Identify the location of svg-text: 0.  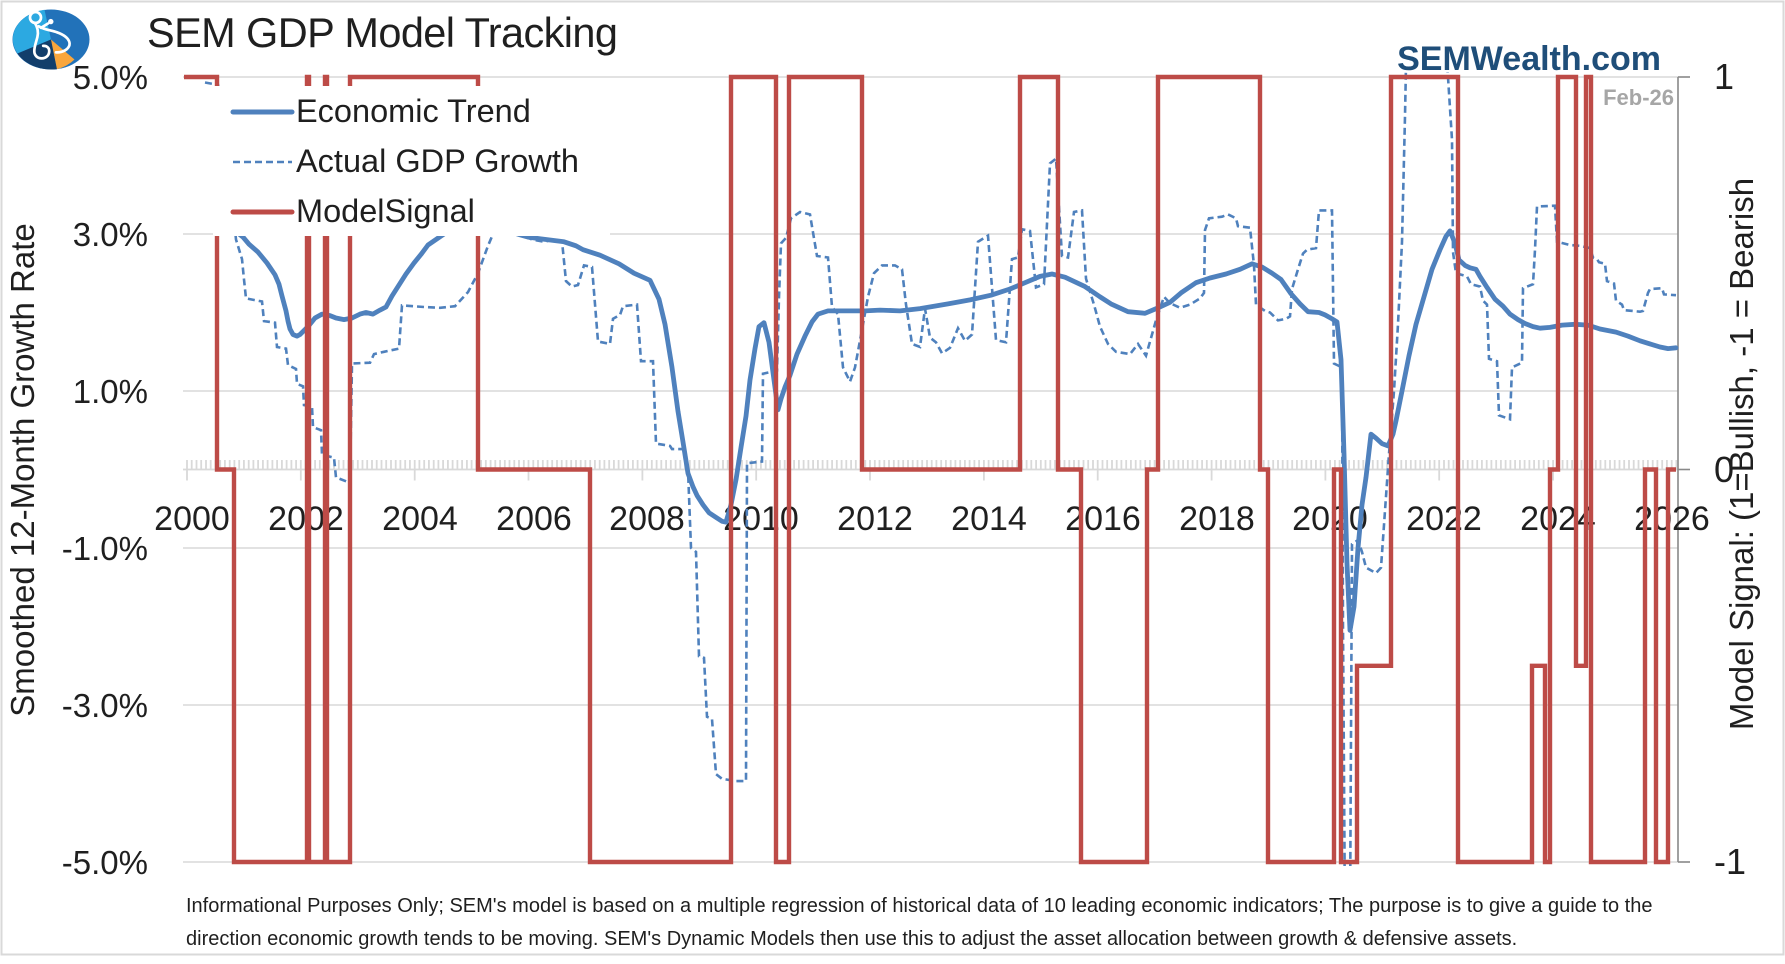
(1724, 469).